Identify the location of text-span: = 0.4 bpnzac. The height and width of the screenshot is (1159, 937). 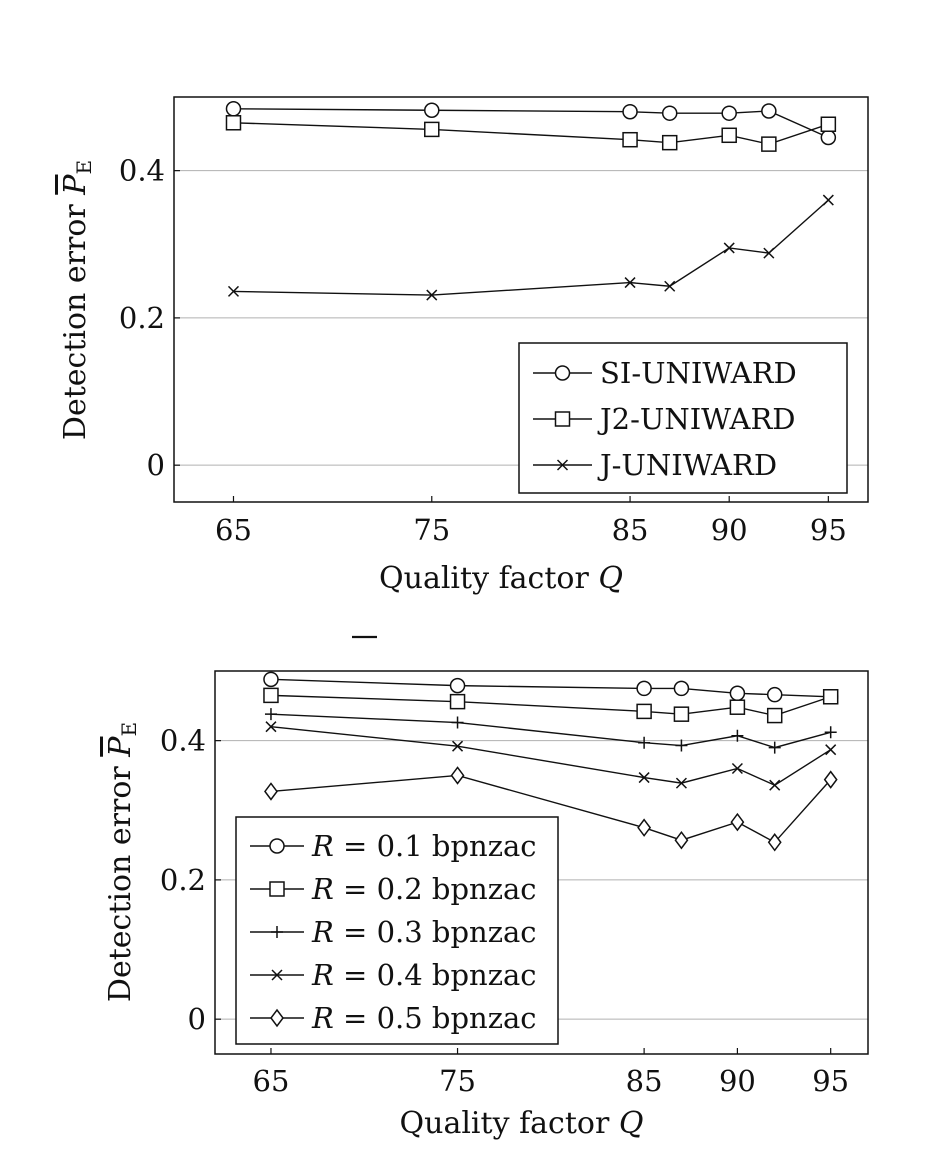
(435, 975).